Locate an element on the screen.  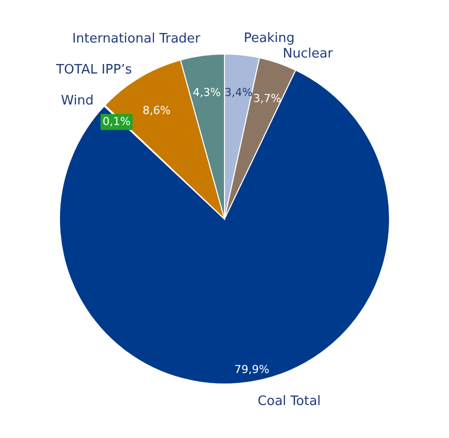
slice-label: International Trader is located at coordinates (136, 39).